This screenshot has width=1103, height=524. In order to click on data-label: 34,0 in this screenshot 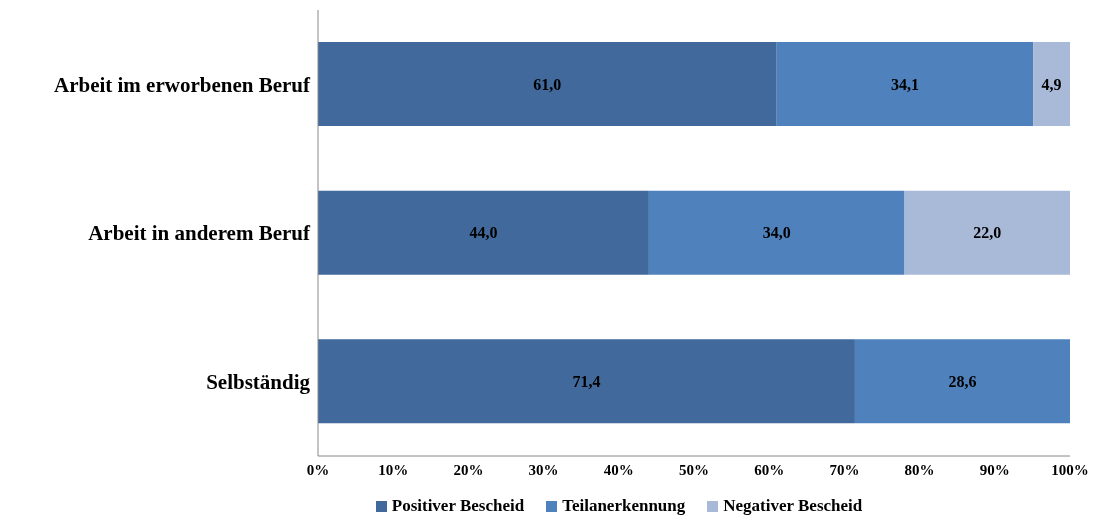, I will do `click(776, 233)`.